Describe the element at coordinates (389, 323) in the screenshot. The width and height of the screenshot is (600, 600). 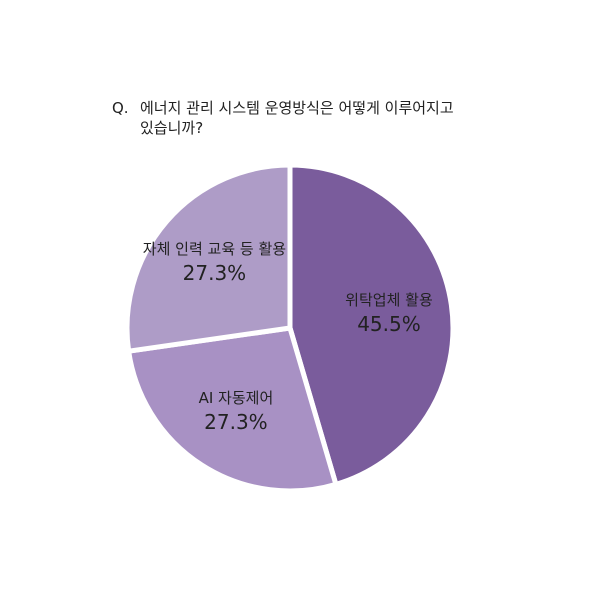
I see `value-label: 45.5%` at that location.